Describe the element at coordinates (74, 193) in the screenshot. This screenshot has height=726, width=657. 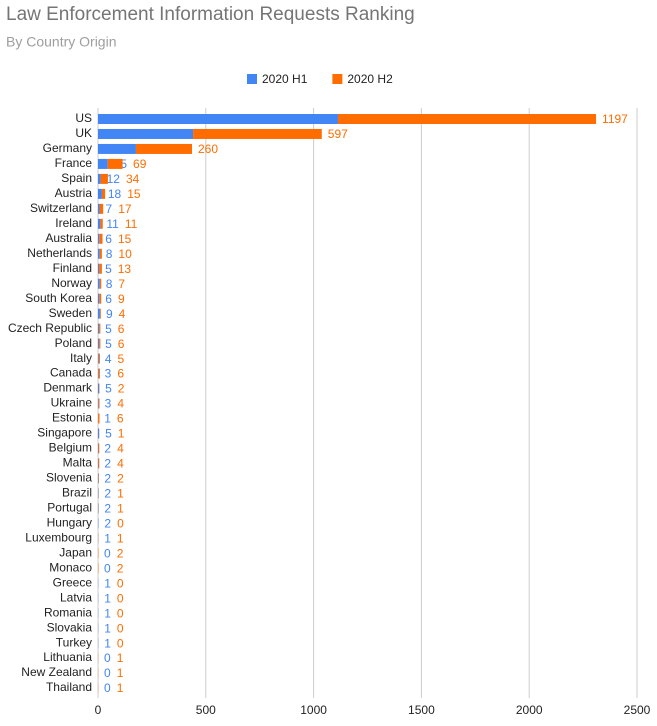
I see `y-tick-label: Austria` at that location.